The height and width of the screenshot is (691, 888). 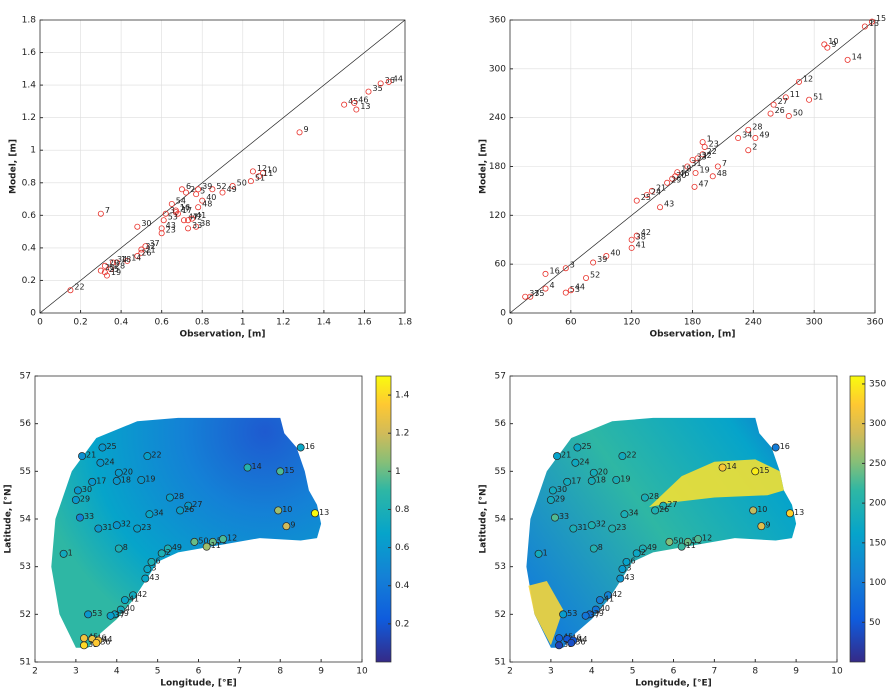 I want to click on station-label: 16, so click(x=785, y=446).